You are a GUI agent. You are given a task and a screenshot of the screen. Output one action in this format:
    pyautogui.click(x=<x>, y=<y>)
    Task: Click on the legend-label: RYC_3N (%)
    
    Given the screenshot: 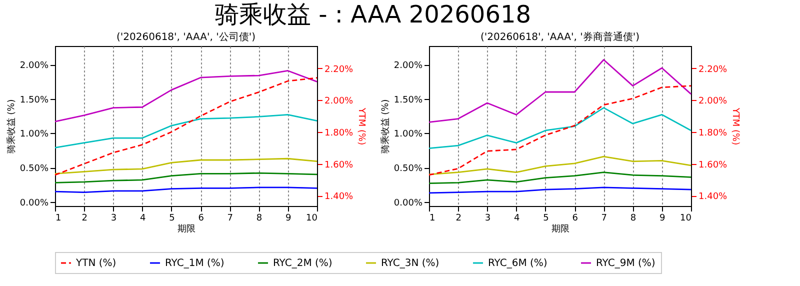 What is the action you would take?
    pyautogui.click(x=410, y=263)
    